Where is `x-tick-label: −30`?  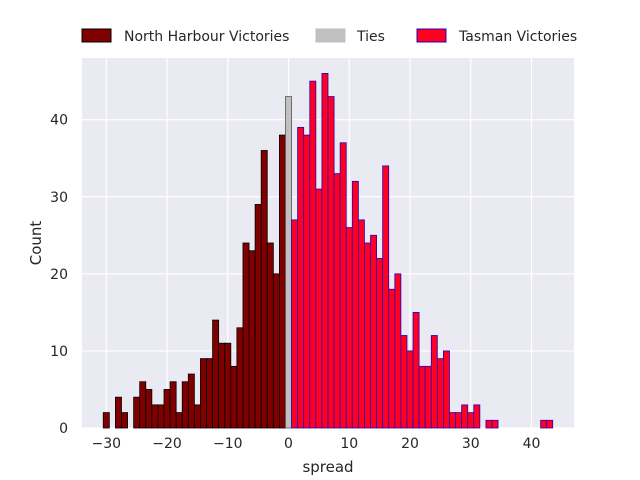 x-tick-label: −30 is located at coordinates (107, 444).